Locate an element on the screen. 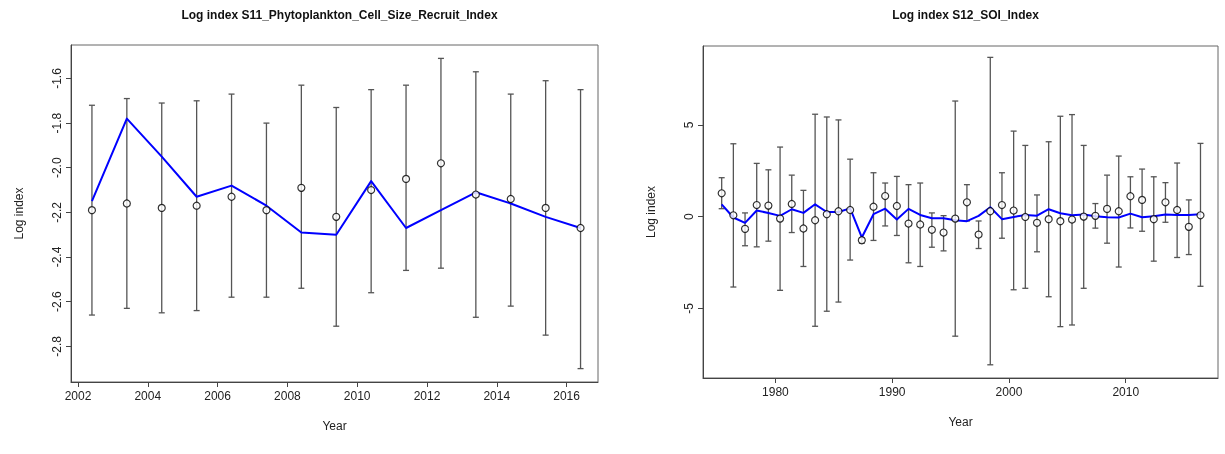 This screenshot has height=454, width=1225. x-tick-label: 2000 is located at coordinates (1009, 392).